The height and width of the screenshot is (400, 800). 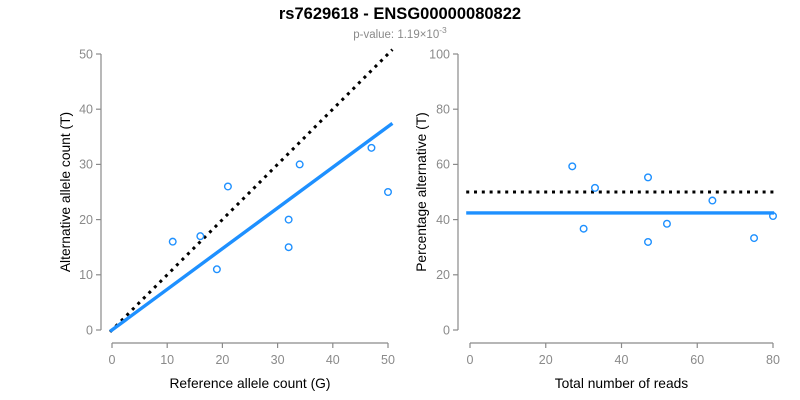 I want to click on x-tick-label: 80, so click(x=773, y=360).